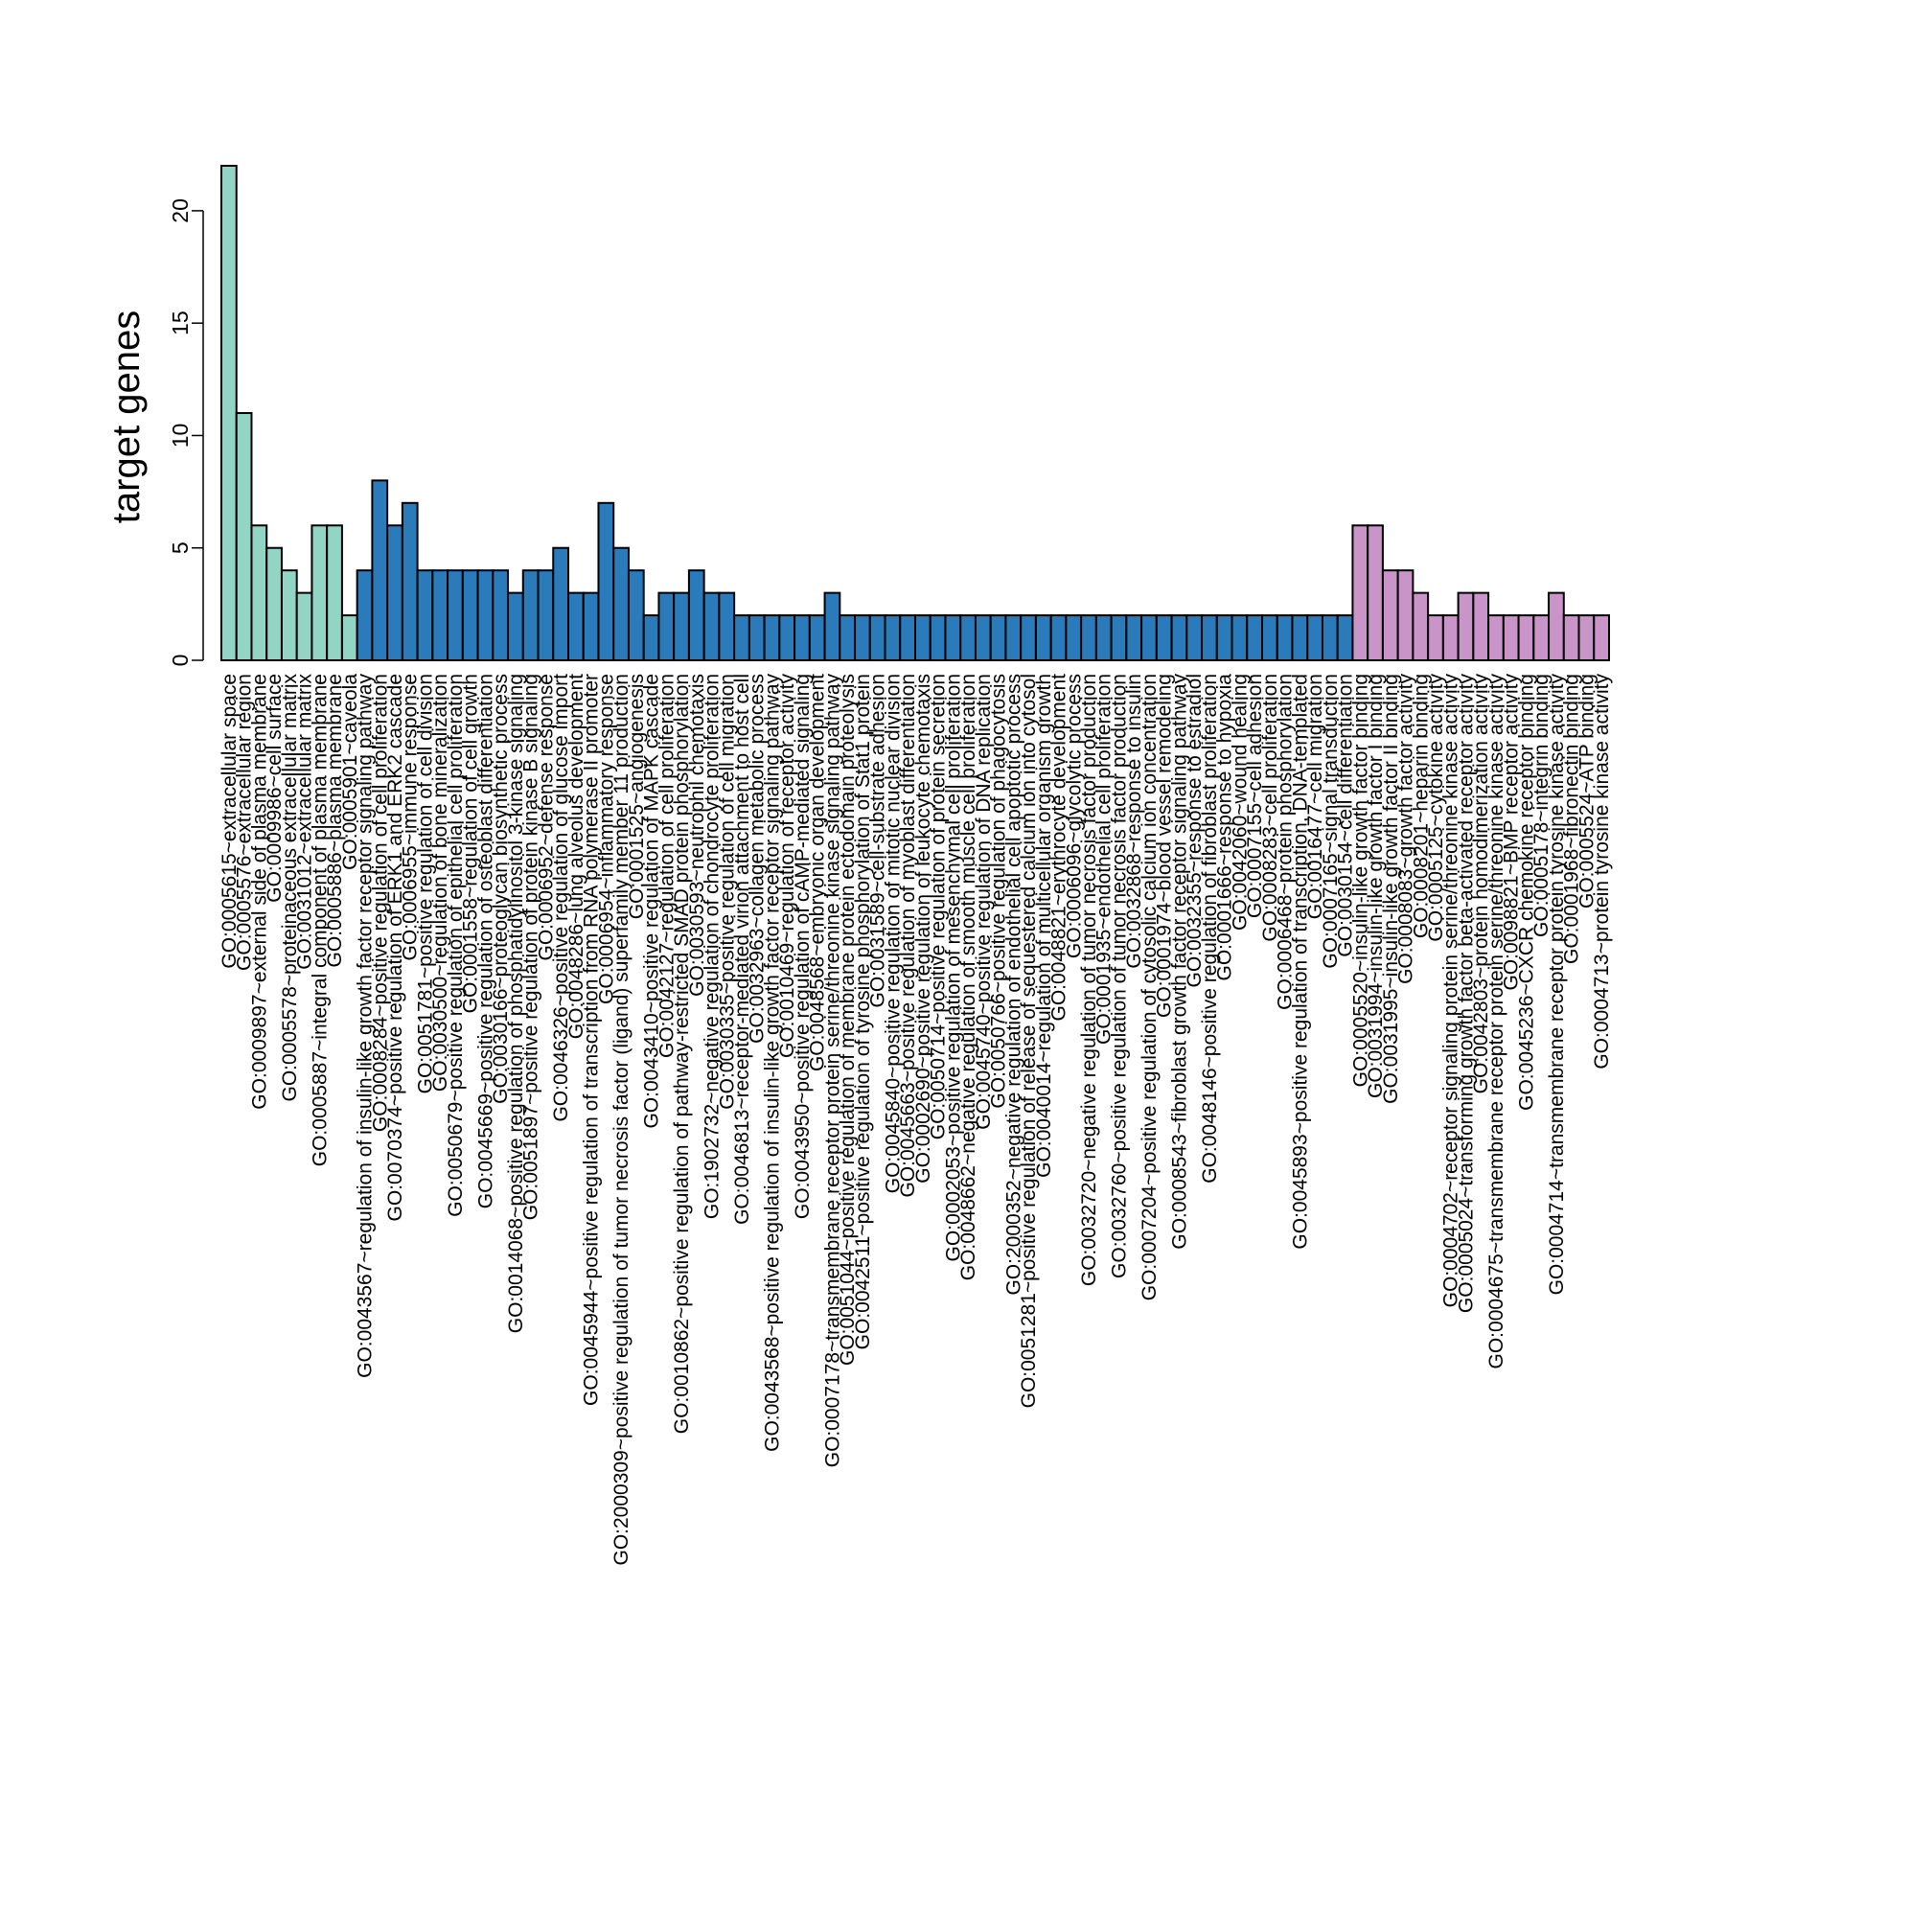  Describe the element at coordinates (1587, 791) in the screenshot. I see `x-tick-label: GO:0005524~ATP binding` at that location.